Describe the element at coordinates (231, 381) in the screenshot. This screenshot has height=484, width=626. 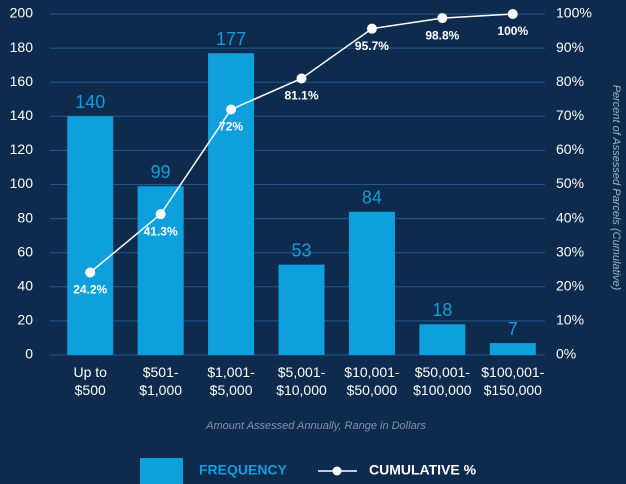
I see `x-tick-label: $1,001-$5,000` at that location.